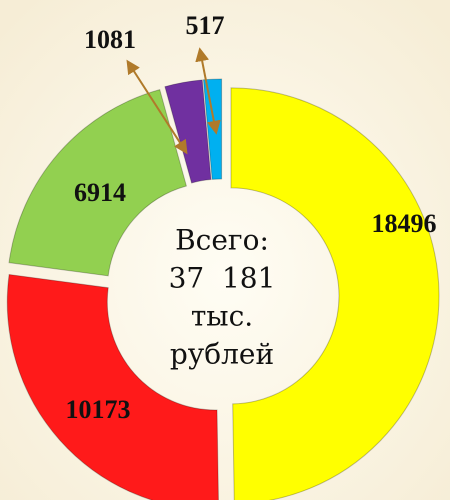  I want to click on center-text: 37 181, so click(222, 278).